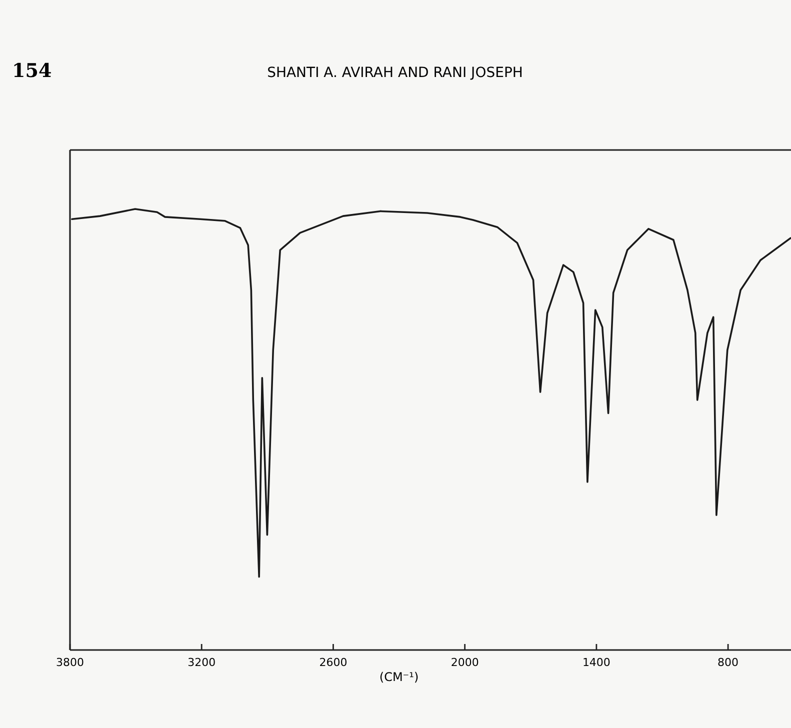 The width and height of the screenshot is (791, 728). What do you see at coordinates (333, 662) in the screenshot?
I see `x-tick-label: 2600` at bounding box center [333, 662].